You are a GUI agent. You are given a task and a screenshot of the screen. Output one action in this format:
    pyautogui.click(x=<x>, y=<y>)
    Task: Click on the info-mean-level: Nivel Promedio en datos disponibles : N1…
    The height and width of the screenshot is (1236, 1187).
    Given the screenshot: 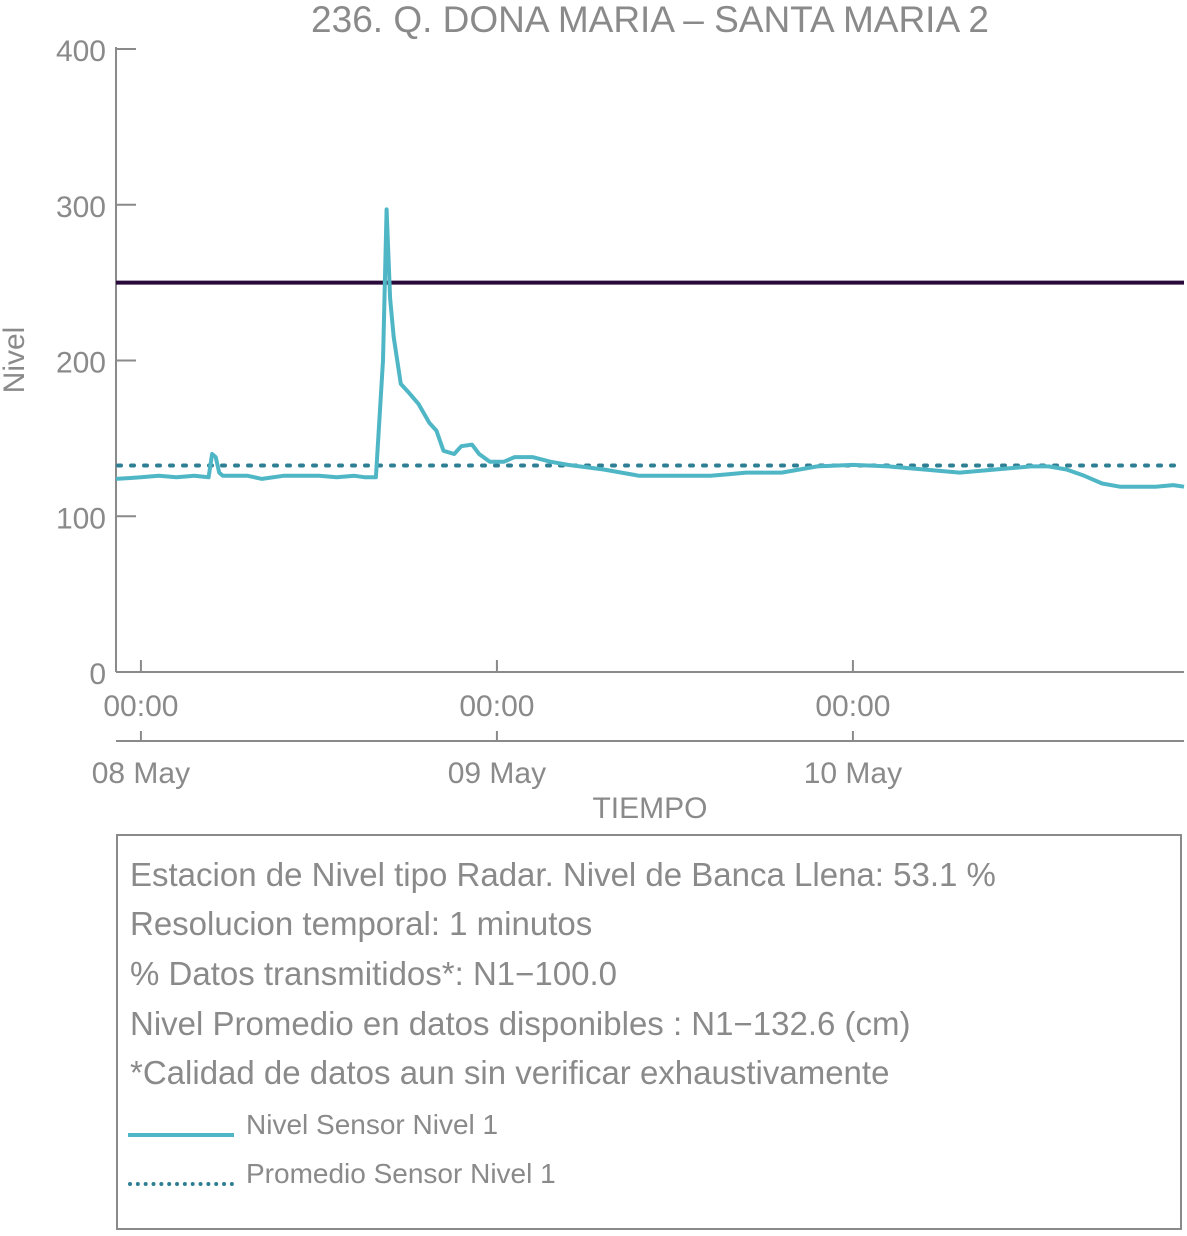 What is the action you would take?
    pyautogui.click(x=520, y=1023)
    